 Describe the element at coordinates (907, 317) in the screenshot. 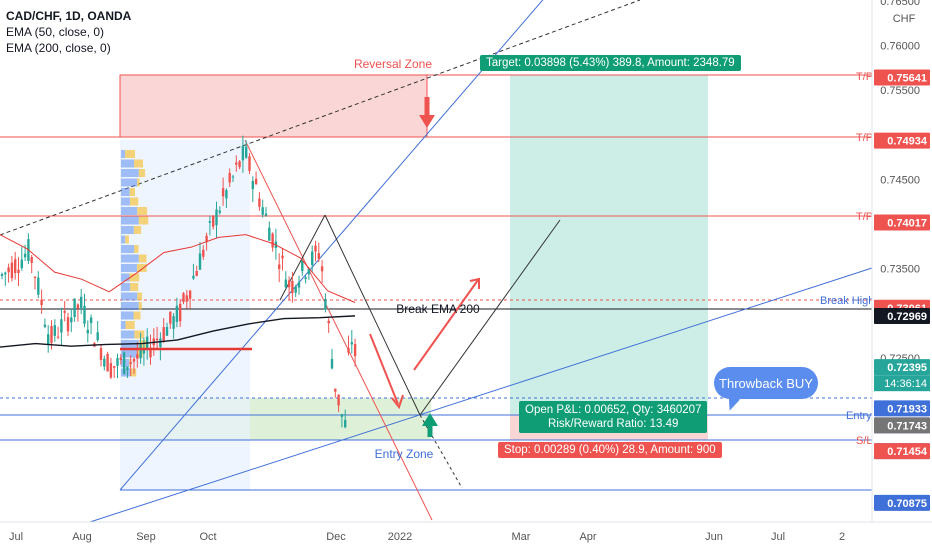

I see `svg-text: 0.72969` at that location.